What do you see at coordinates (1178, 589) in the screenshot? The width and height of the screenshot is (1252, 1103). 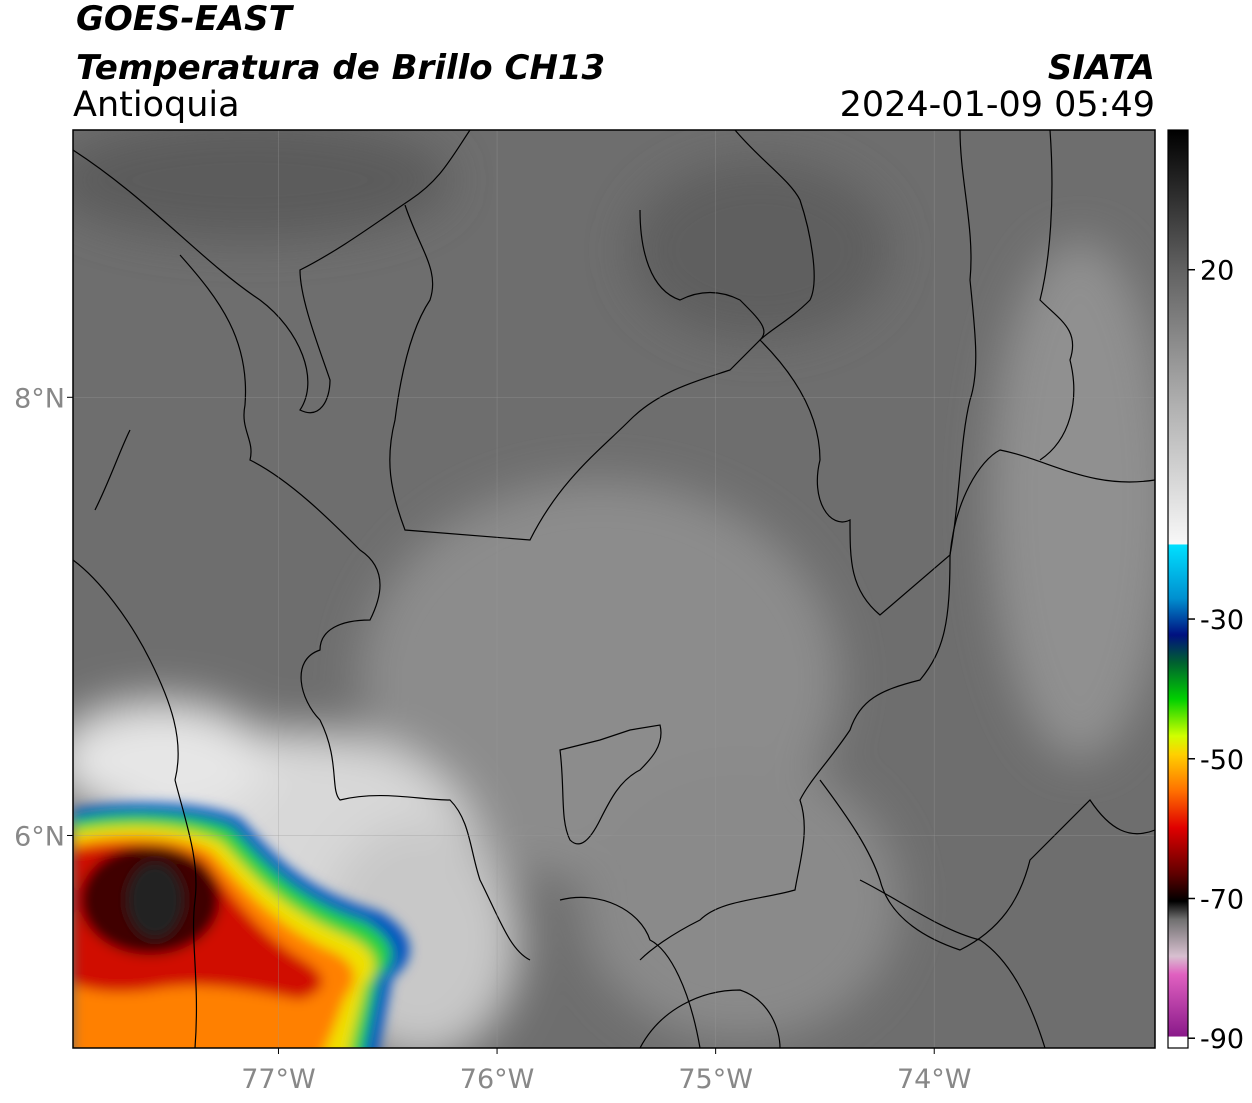 I see `colorbar` at bounding box center [1178, 589].